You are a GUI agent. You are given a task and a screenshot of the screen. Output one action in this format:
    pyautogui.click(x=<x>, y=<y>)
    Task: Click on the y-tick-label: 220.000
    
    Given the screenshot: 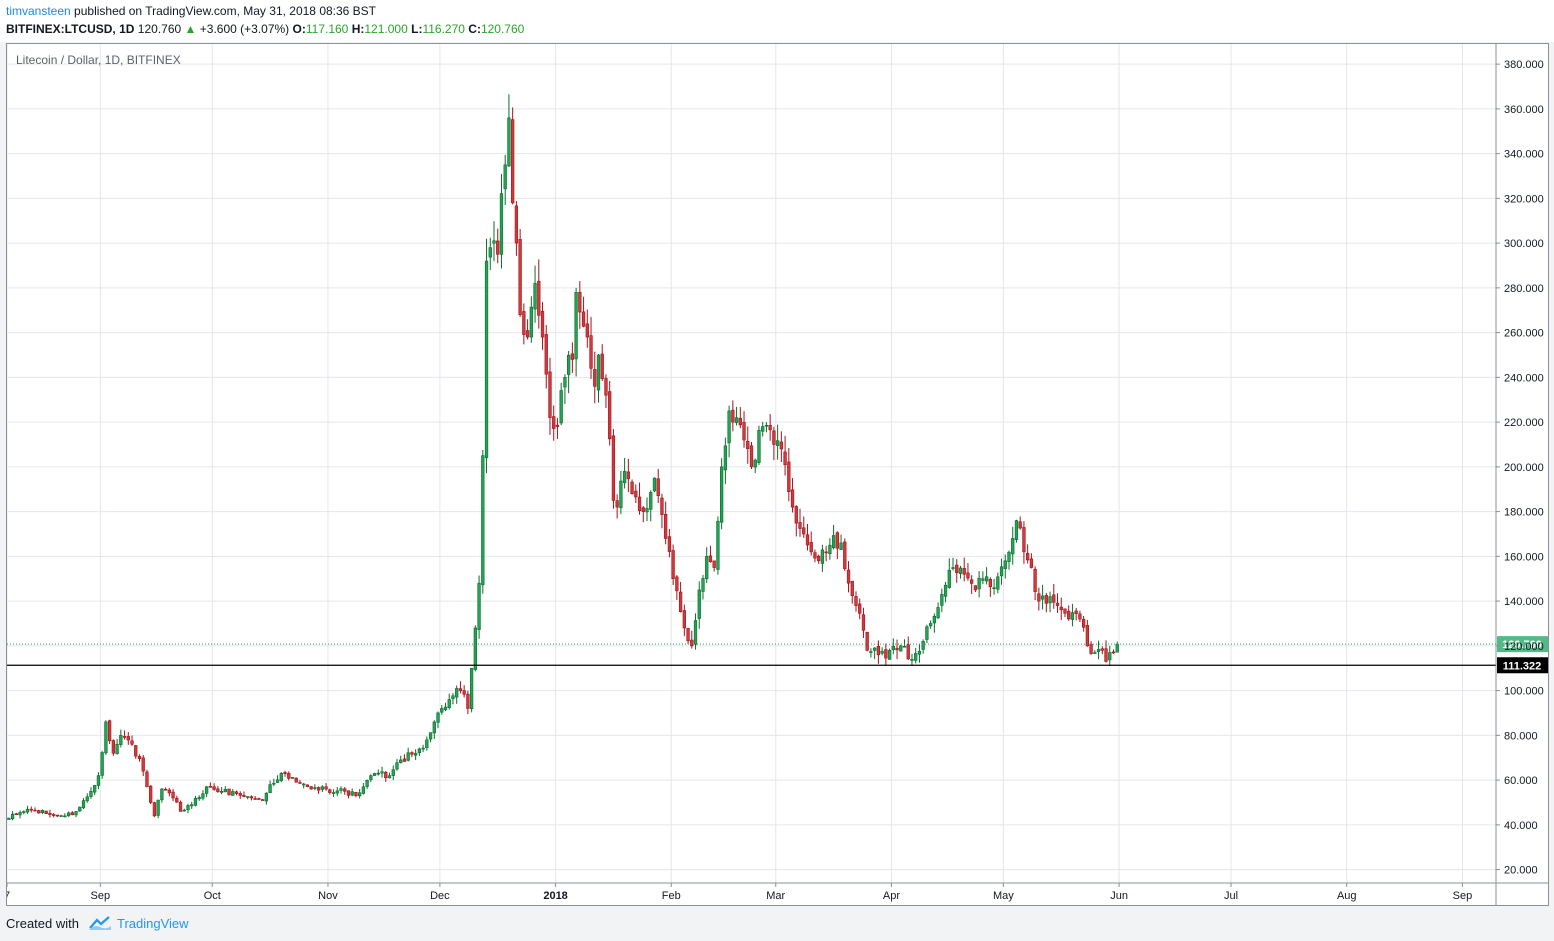 What is the action you would take?
    pyautogui.click(x=1524, y=423)
    